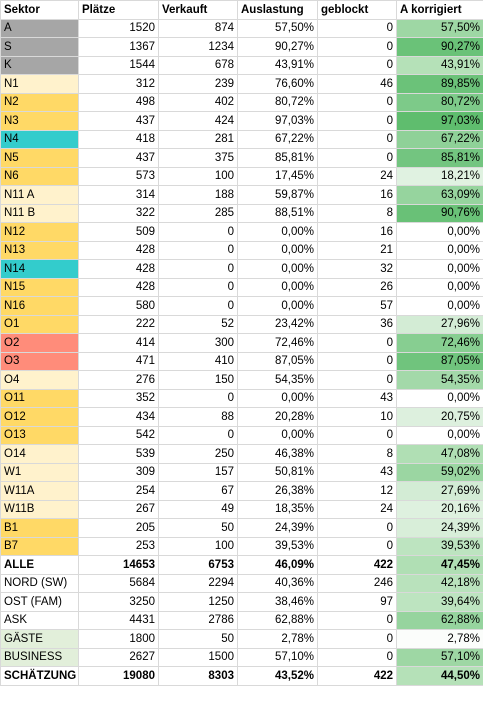 The width and height of the screenshot is (483, 706). Describe the element at coordinates (277, 417) in the screenshot. I see `cell-auslastung: 20,28%` at that location.